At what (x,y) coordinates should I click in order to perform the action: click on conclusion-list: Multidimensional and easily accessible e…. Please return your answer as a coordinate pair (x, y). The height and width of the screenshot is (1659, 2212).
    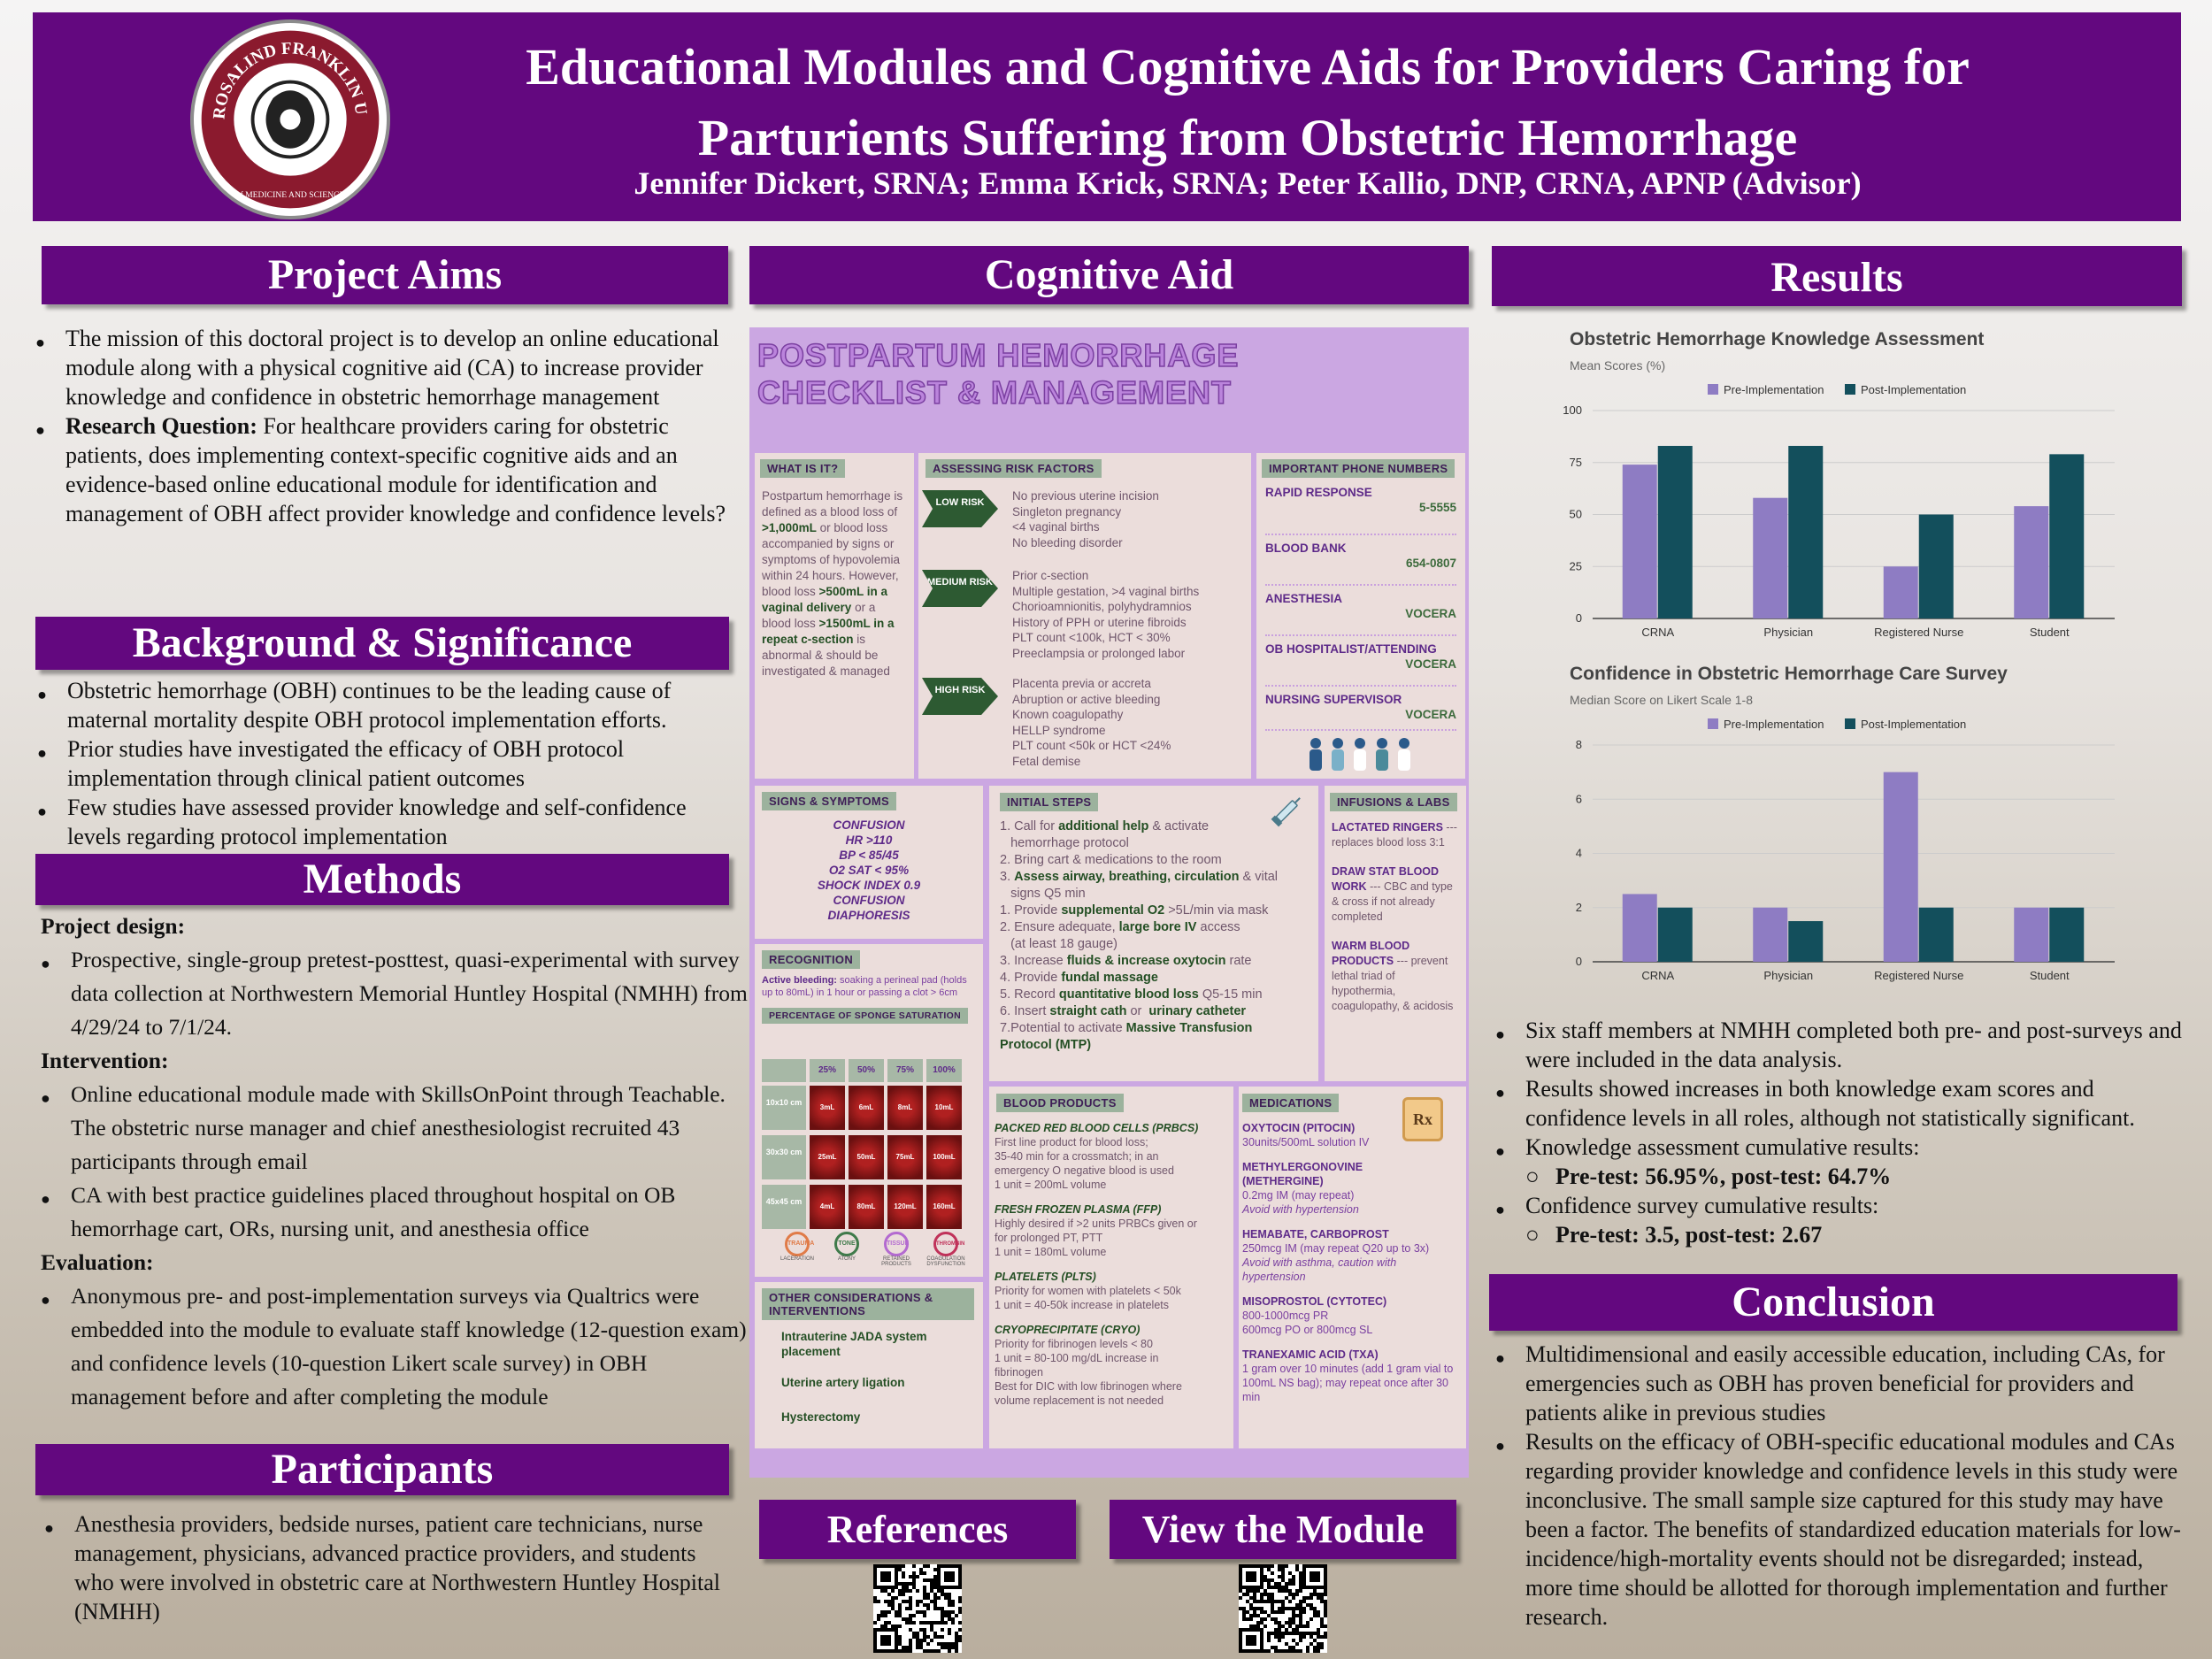
    Looking at the image, I should click on (1840, 1486).